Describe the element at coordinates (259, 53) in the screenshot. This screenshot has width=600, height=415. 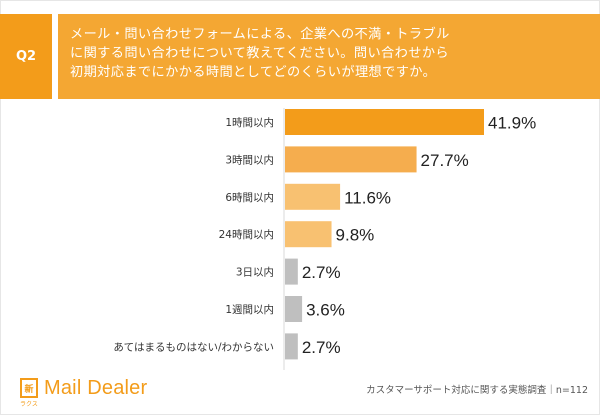
I see `question-line-2: に関する問い合わせについて教えてください。問い合わせから` at that location.